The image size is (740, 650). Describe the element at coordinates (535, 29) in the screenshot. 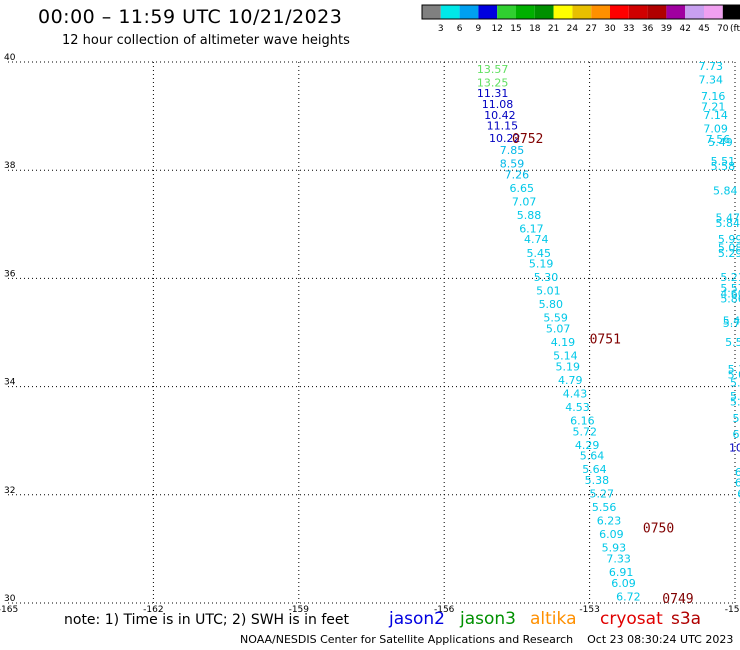

I see `scale-label: 18` at that location.